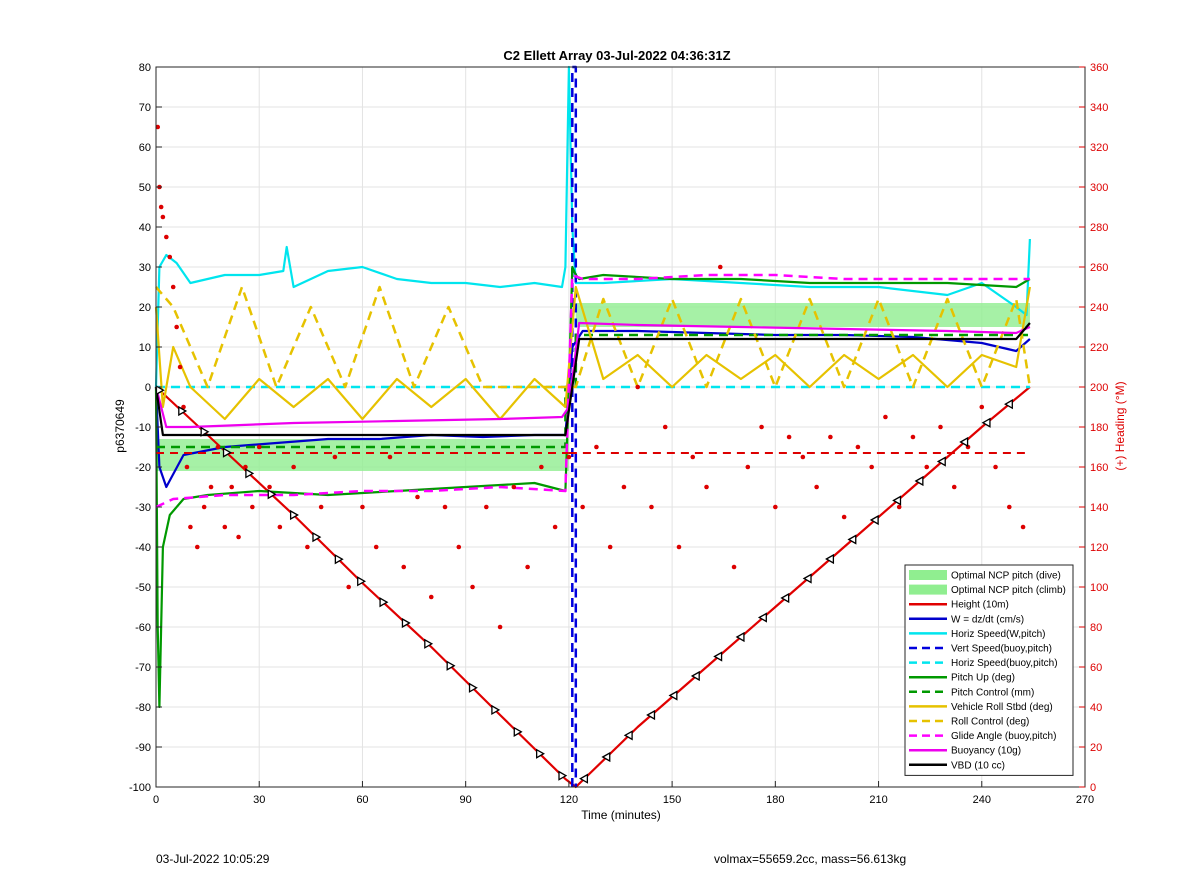 This screenshot has height=885, width=1200. What do you see at coordinates (1099, 308) in the screenshot?
I see `y2-tick-label: 240` at bounding box center [1099, 308].